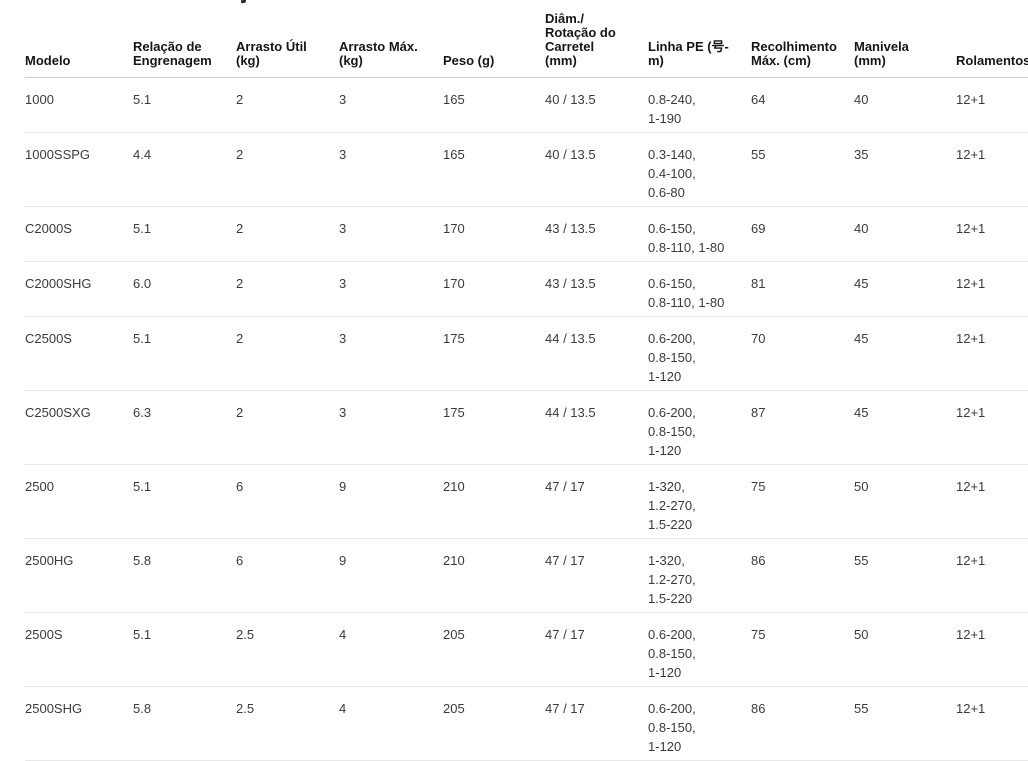 This screenshot has height=761, width=1028. I want to click on cell-manivela: 55, so click(905, 575).